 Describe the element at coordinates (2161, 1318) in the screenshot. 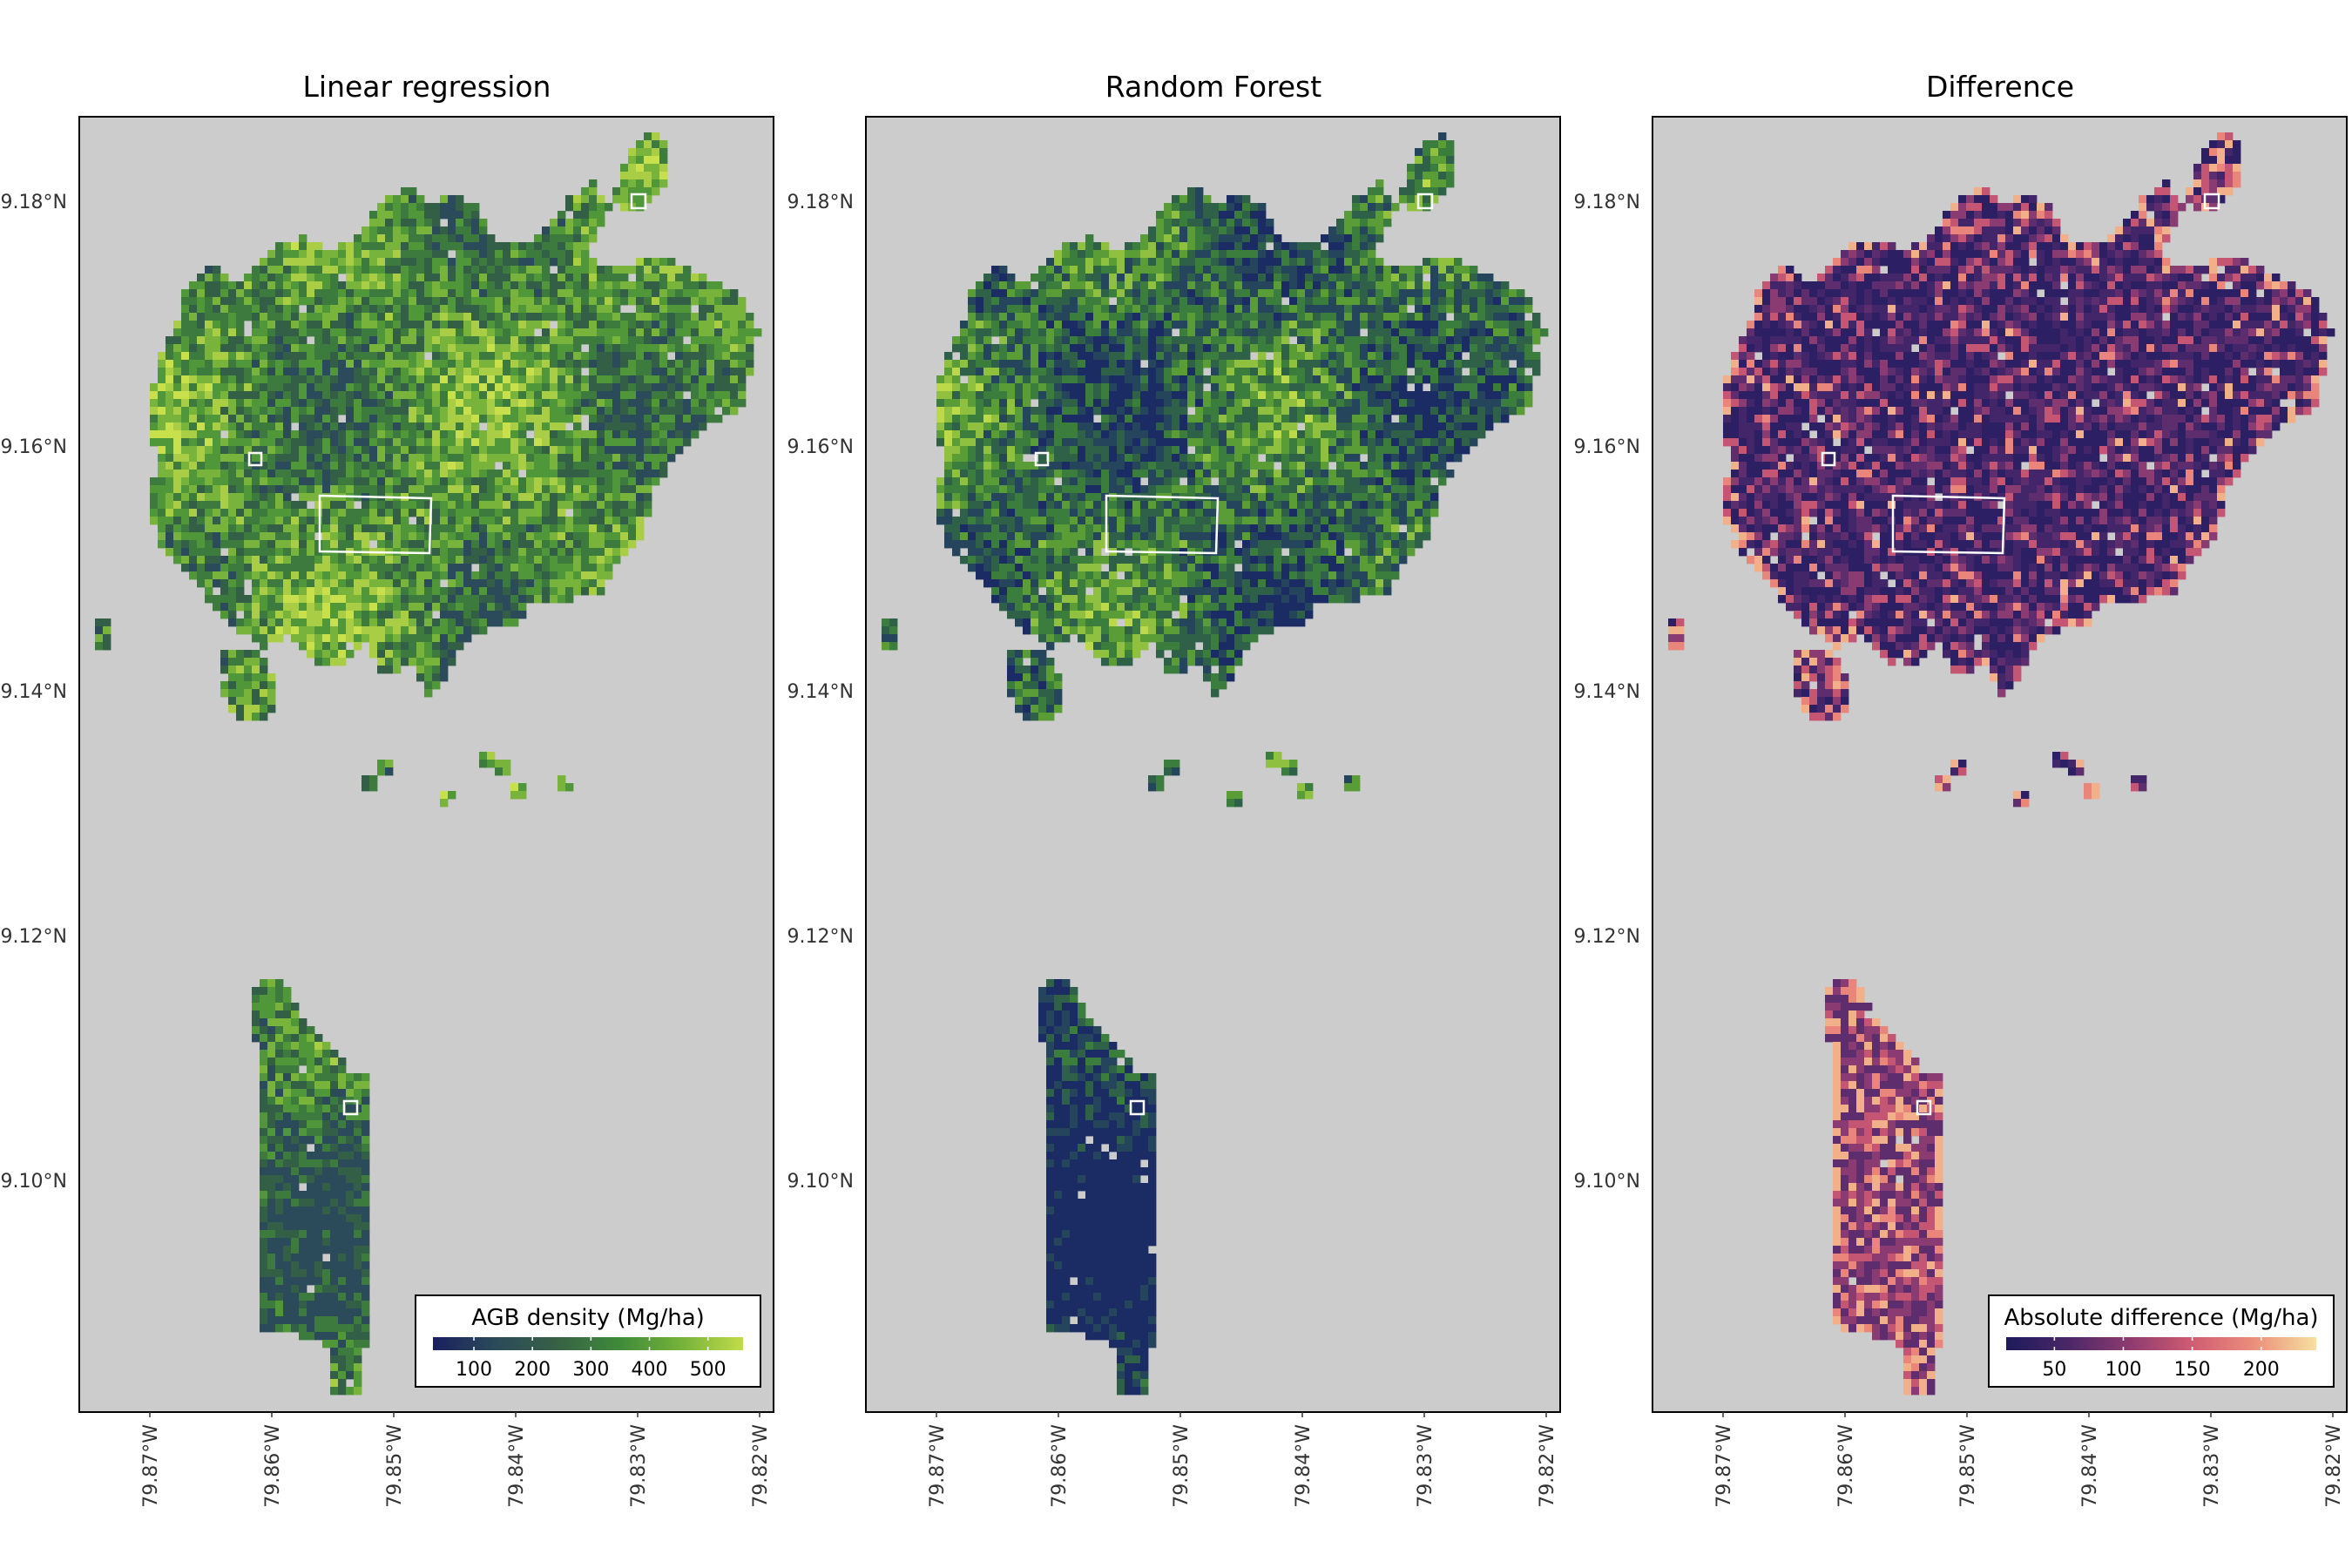

I see `legend-title: Absolute difference (Mg/ha)` at that location.